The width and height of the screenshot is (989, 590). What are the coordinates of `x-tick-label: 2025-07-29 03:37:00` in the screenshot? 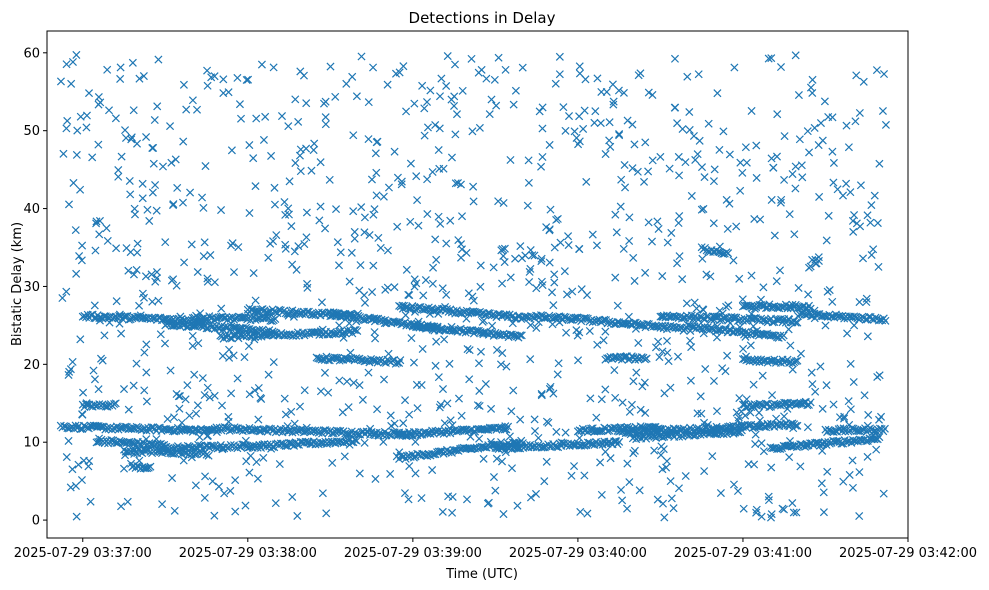 It's located at (83, 553).